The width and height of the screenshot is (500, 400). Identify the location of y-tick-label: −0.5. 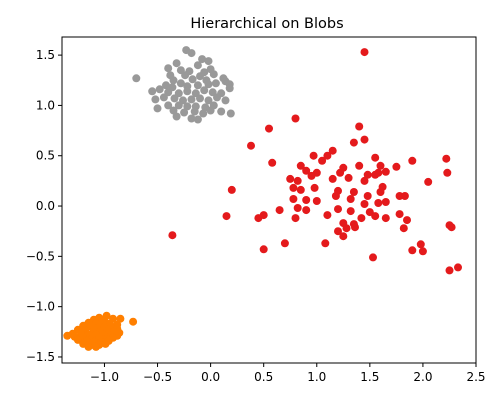
(40, 256).